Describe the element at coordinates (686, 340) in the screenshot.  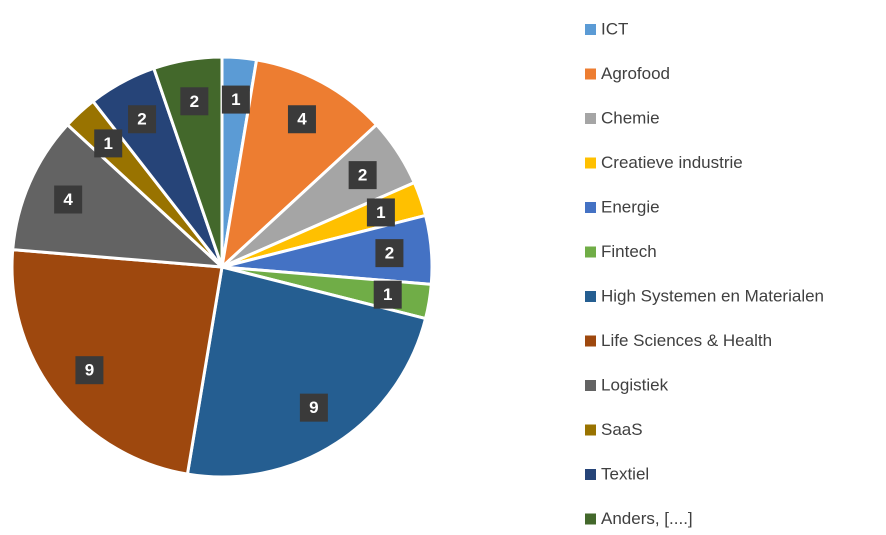
I see `legend-label: Life Sciences & Health` at that location.